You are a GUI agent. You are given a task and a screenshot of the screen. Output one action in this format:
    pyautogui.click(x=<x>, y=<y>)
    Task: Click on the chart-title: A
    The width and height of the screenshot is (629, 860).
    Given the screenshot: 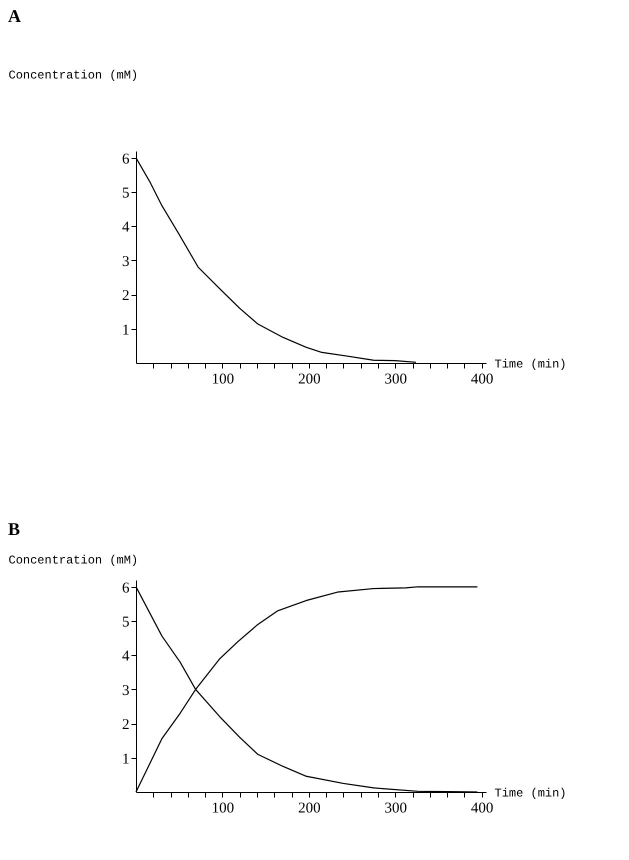 What is the action you would take?
    pyautogui.click(x=14, y=16)
    